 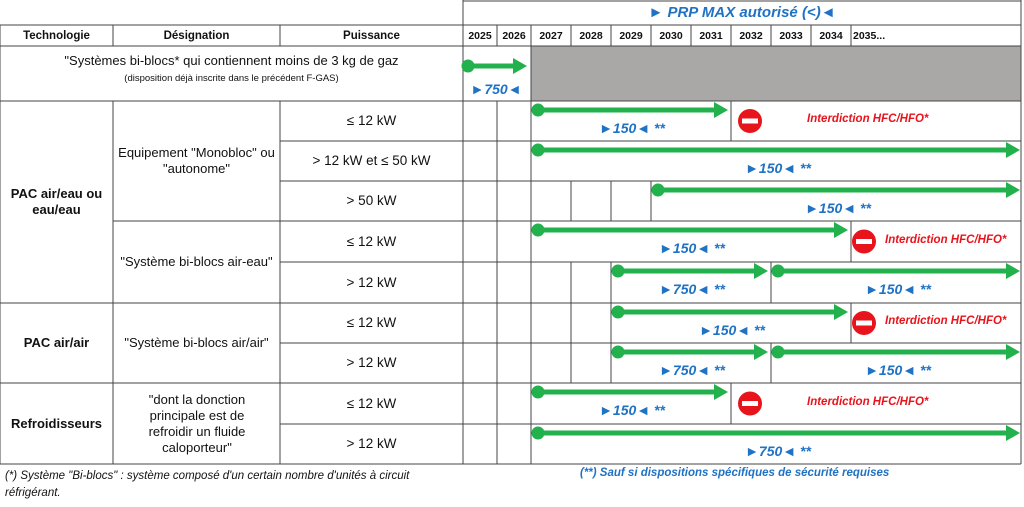 What do you see at coordinates (496, 89) in the screenshot?
I see `first-row-prp-label: ►750◄` at bounding box center [496, 89].